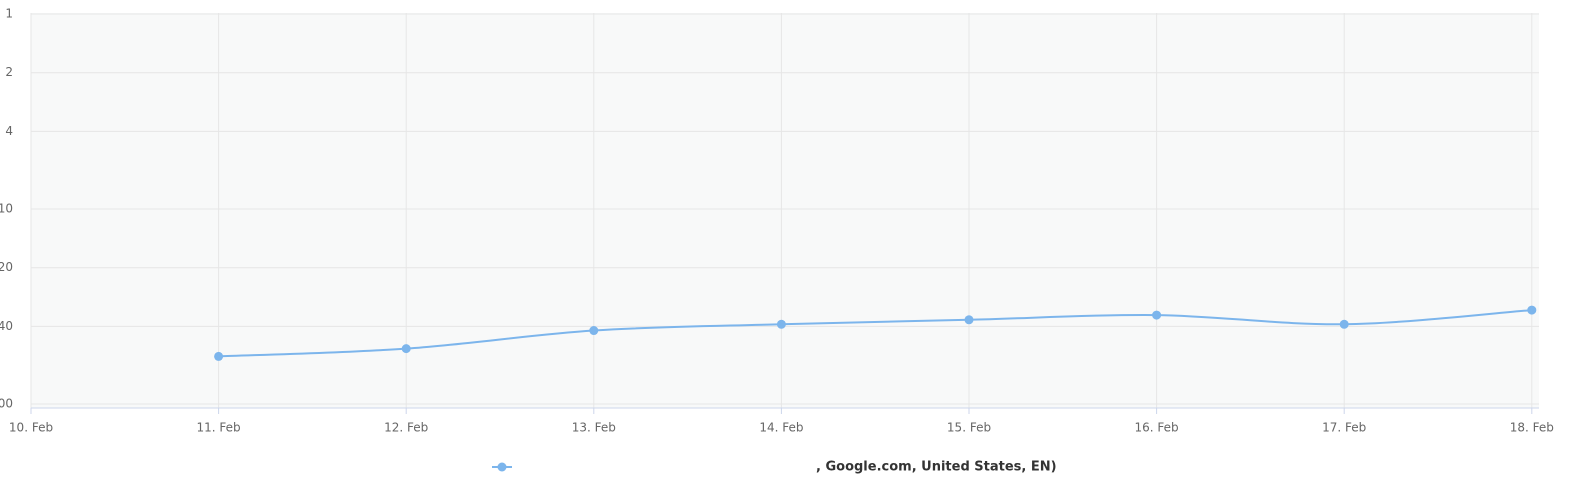  I want to click on x-tick-label: 11. Feb, so click(219, 428).